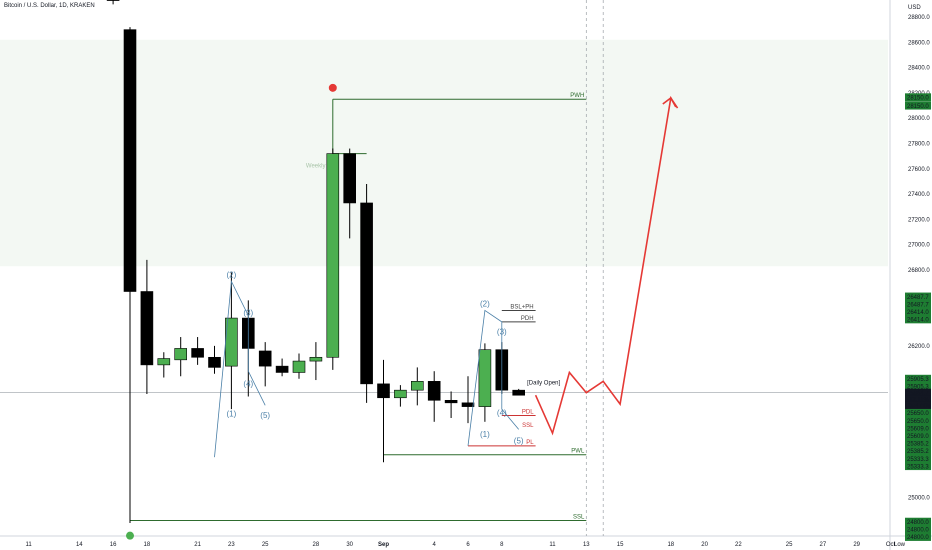  What do you see at coordinates (332, 87) in the screenshot?
I see `high-marker` at bounding box center [332, 87].